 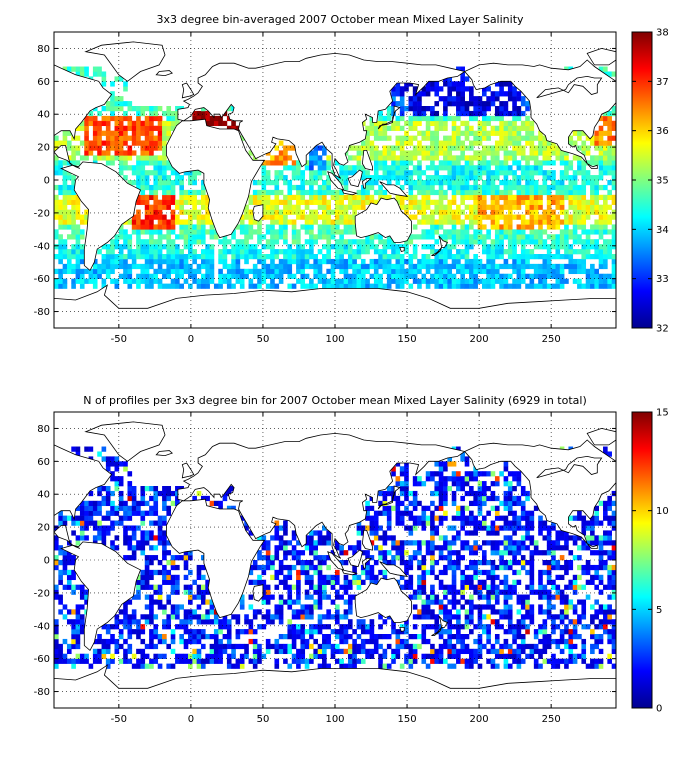 I want to click on land-polygon, so click(x=83, y=102).